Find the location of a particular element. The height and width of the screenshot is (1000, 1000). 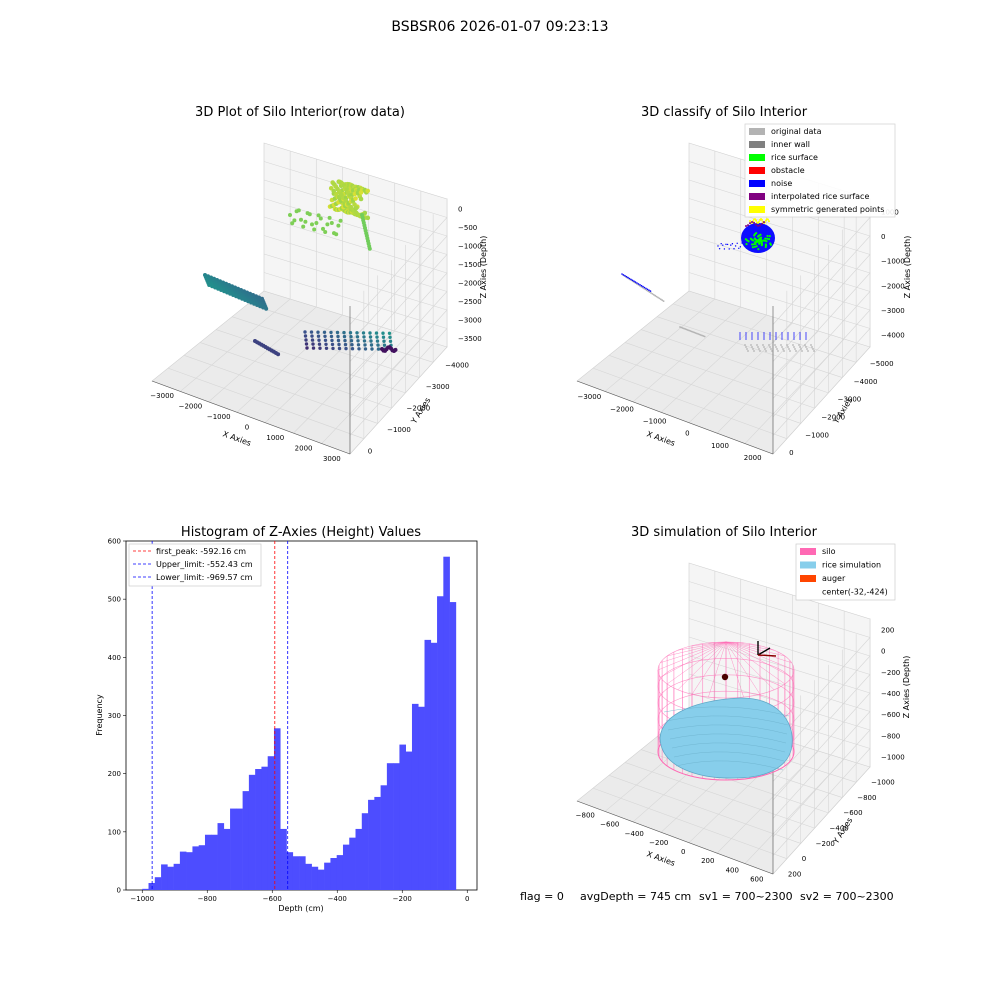

z-tick-label: −400 is located at coordinates (890, 694).